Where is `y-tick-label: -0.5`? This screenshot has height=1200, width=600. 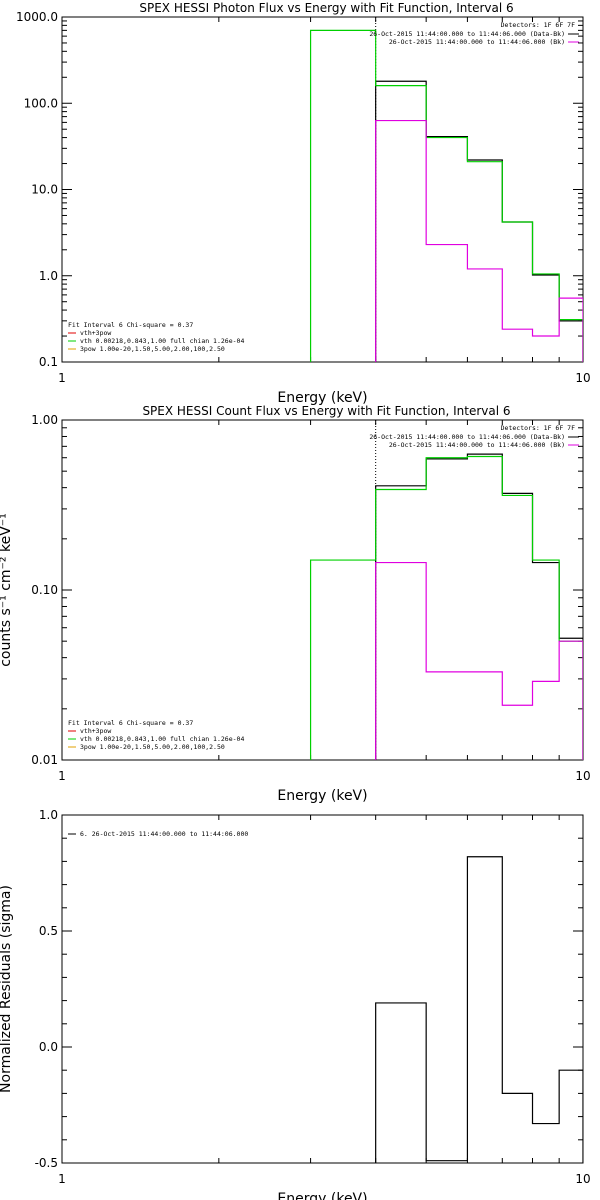
y-tick-label: -0.5 is located at coordinates (46, 1163).